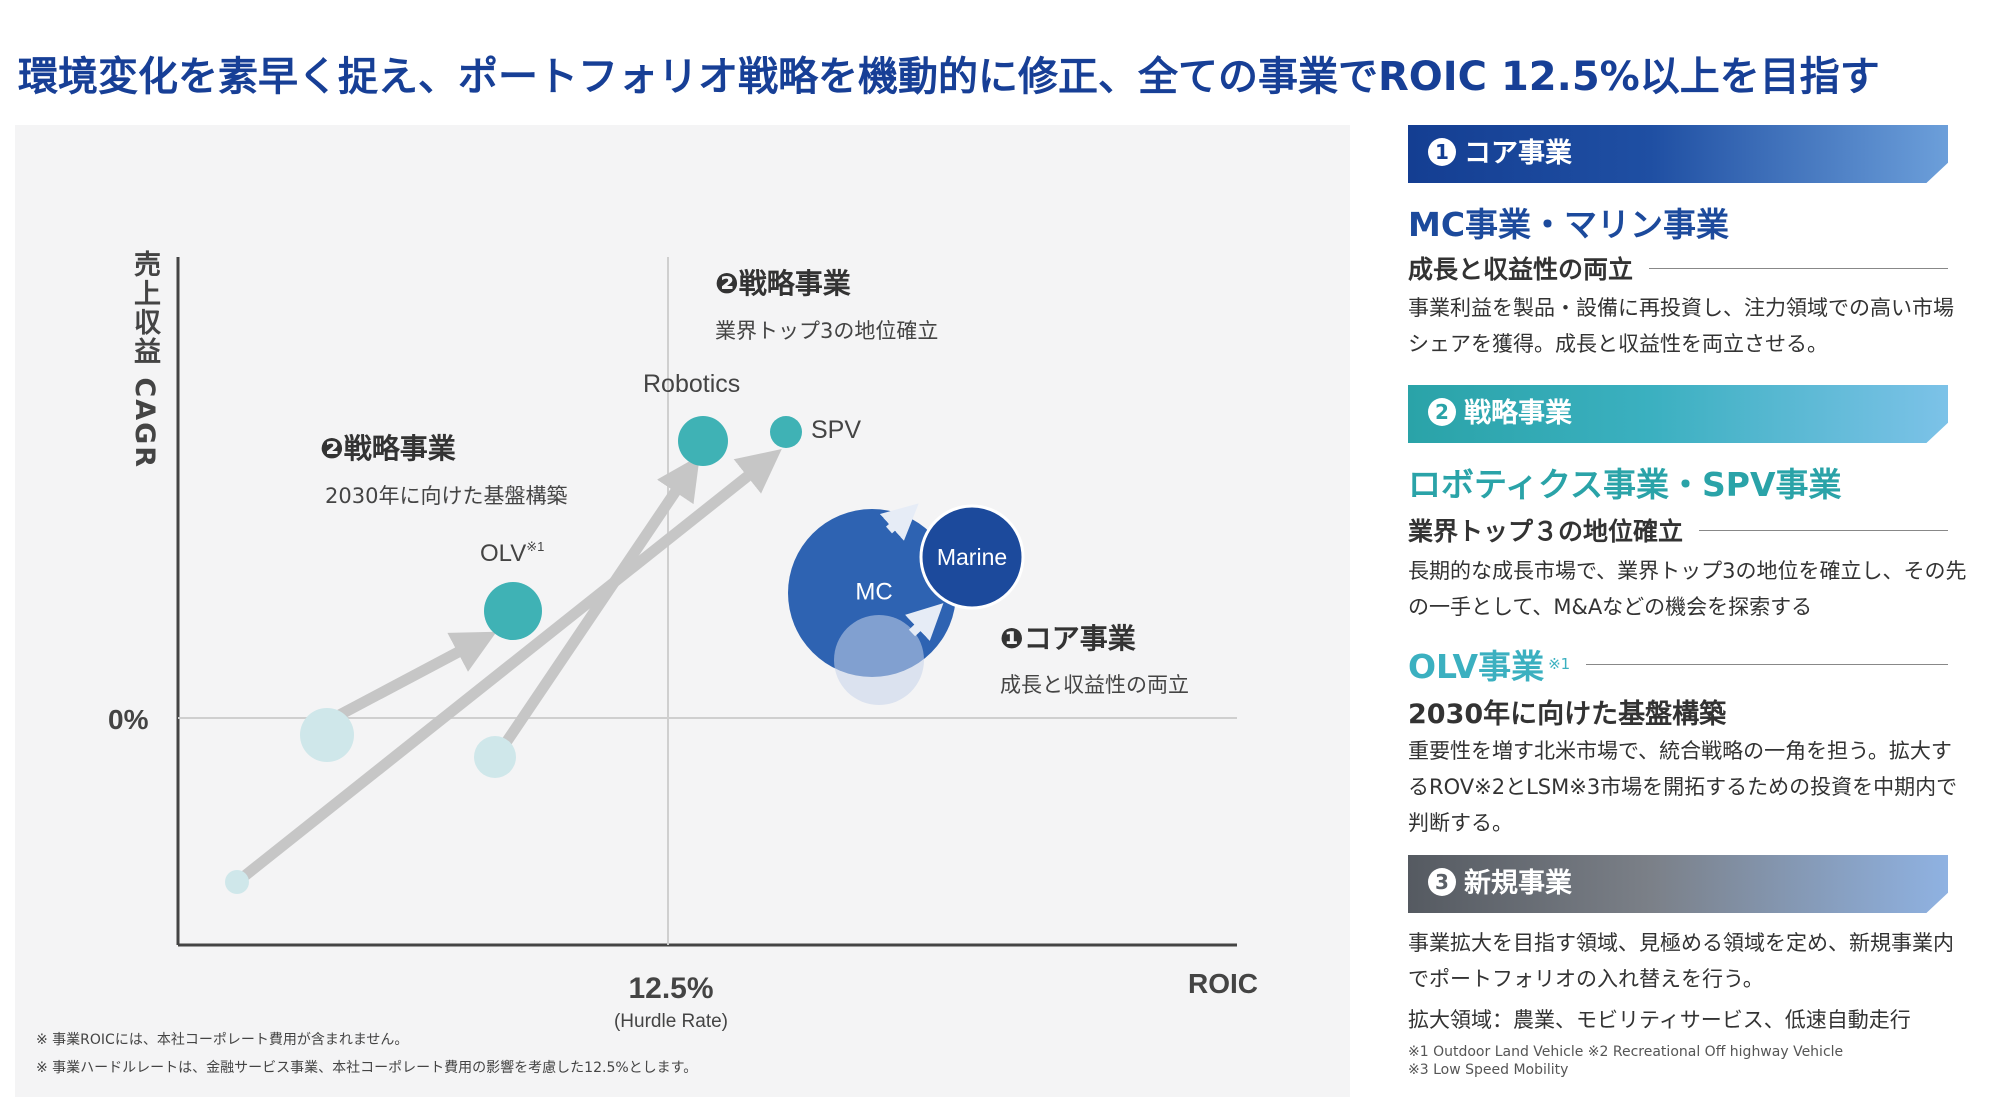 The width and height of the screenshot is (2000, 1103). What do you see at coordinates (1223, 983) in the screenshot?
I see `x-axis-label: ROIC` at bounding box center [1223, 983].